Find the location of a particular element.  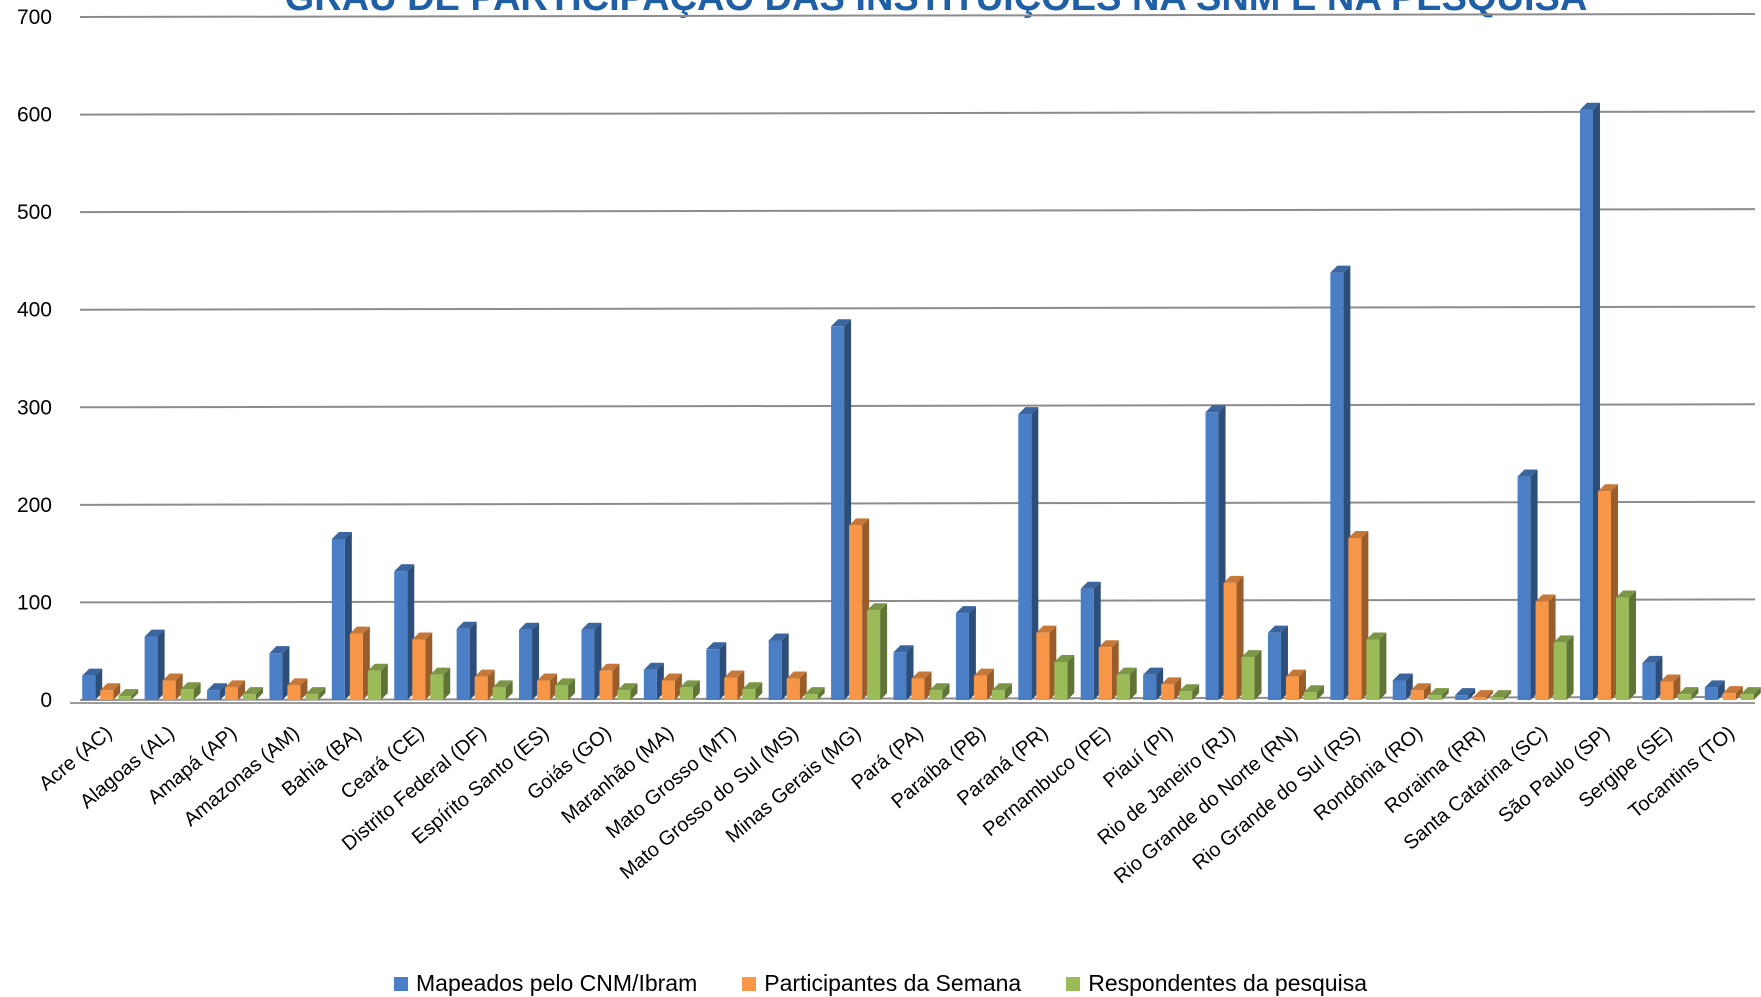

x-tick-label: Tocantins (TO) is located at coordinates (1682, 772).